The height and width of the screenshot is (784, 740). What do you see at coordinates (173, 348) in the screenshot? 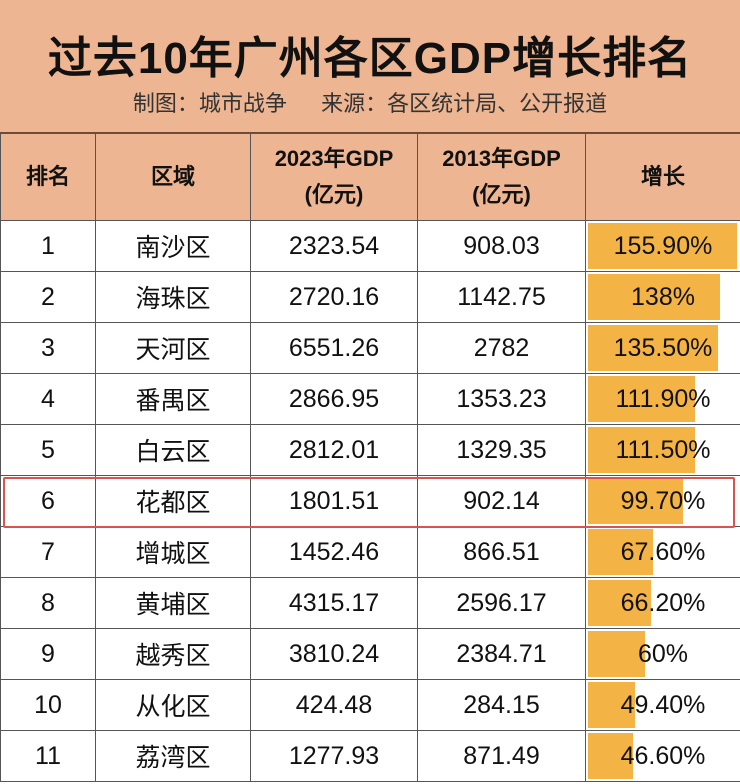
I see `cell-district: 天河区` at bounding box center [173, 348].